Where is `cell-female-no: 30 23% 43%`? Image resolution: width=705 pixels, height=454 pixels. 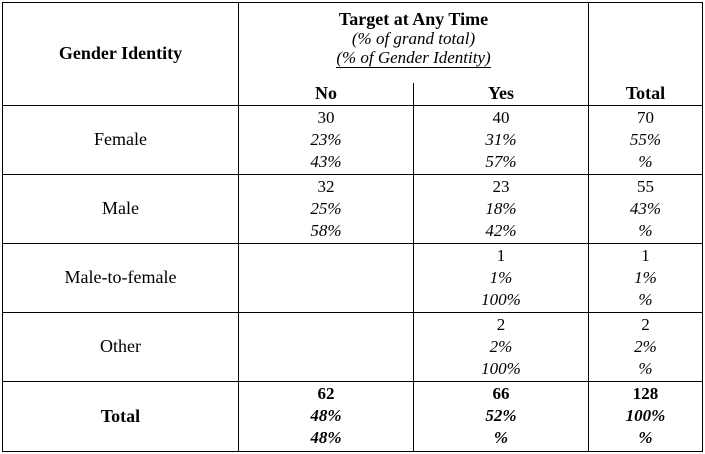 cell-female-no: 30 23% 43% is located at coordinates (326, 139).